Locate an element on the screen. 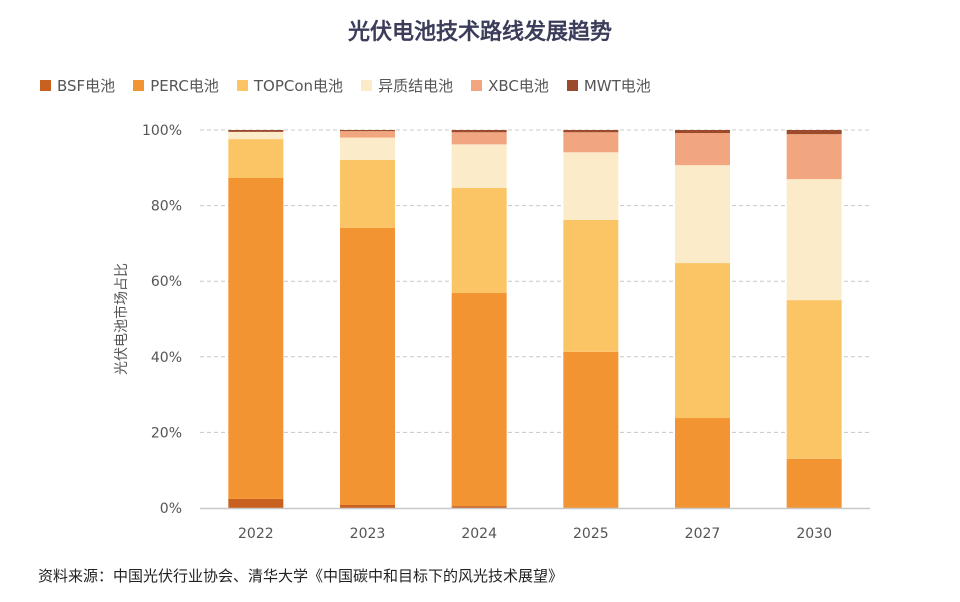  legend-label: BSF电池 is located at coordinates (86, 86).